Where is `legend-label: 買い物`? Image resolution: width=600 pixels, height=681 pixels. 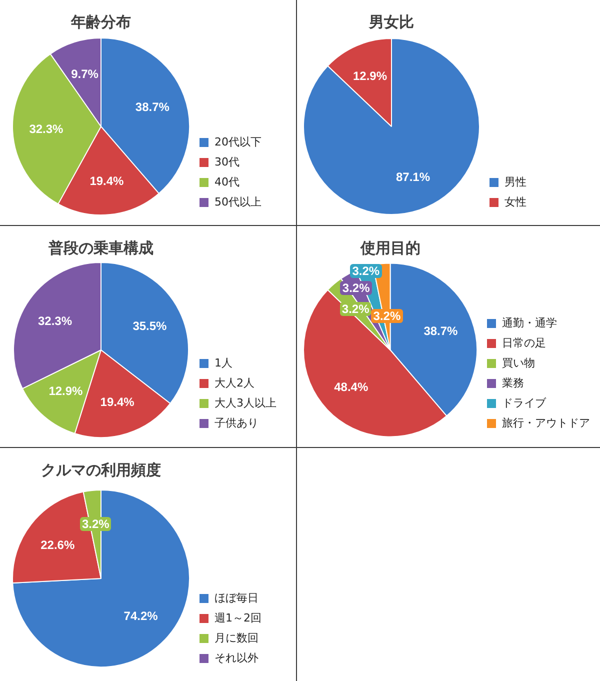
legend-label: 買い物 is located at coordinates (518, 363).